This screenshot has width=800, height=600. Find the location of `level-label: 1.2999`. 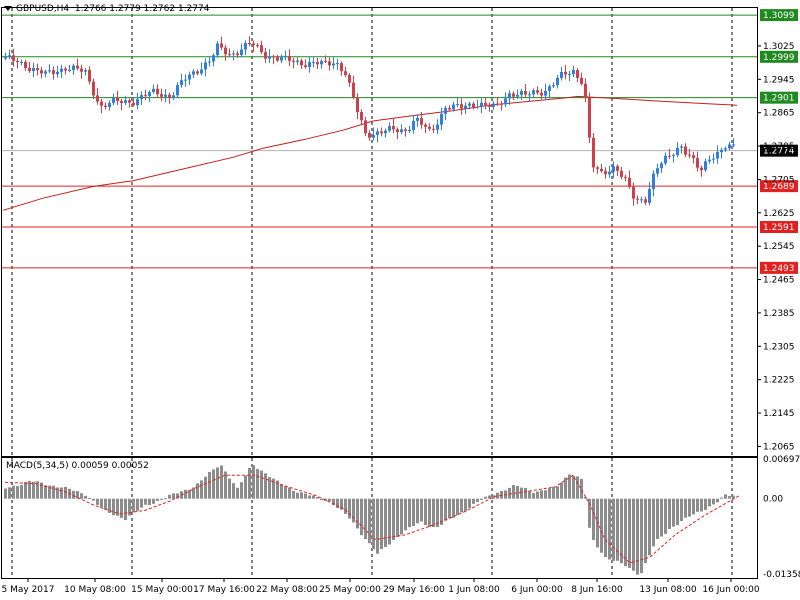

level-label: 1.2999 is located at coordinates (779, 58).